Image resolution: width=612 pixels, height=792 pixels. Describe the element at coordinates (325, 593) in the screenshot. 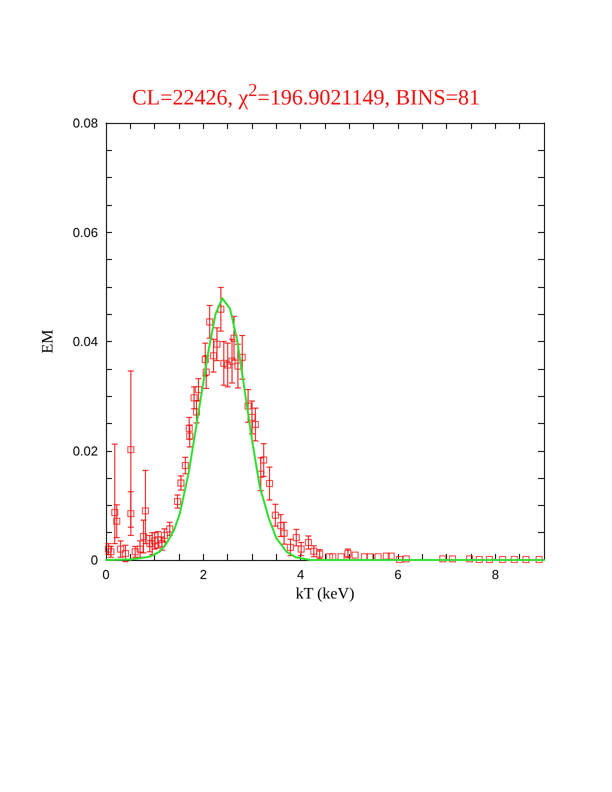

I see `x-axis-title: kT (keV)` at that location.